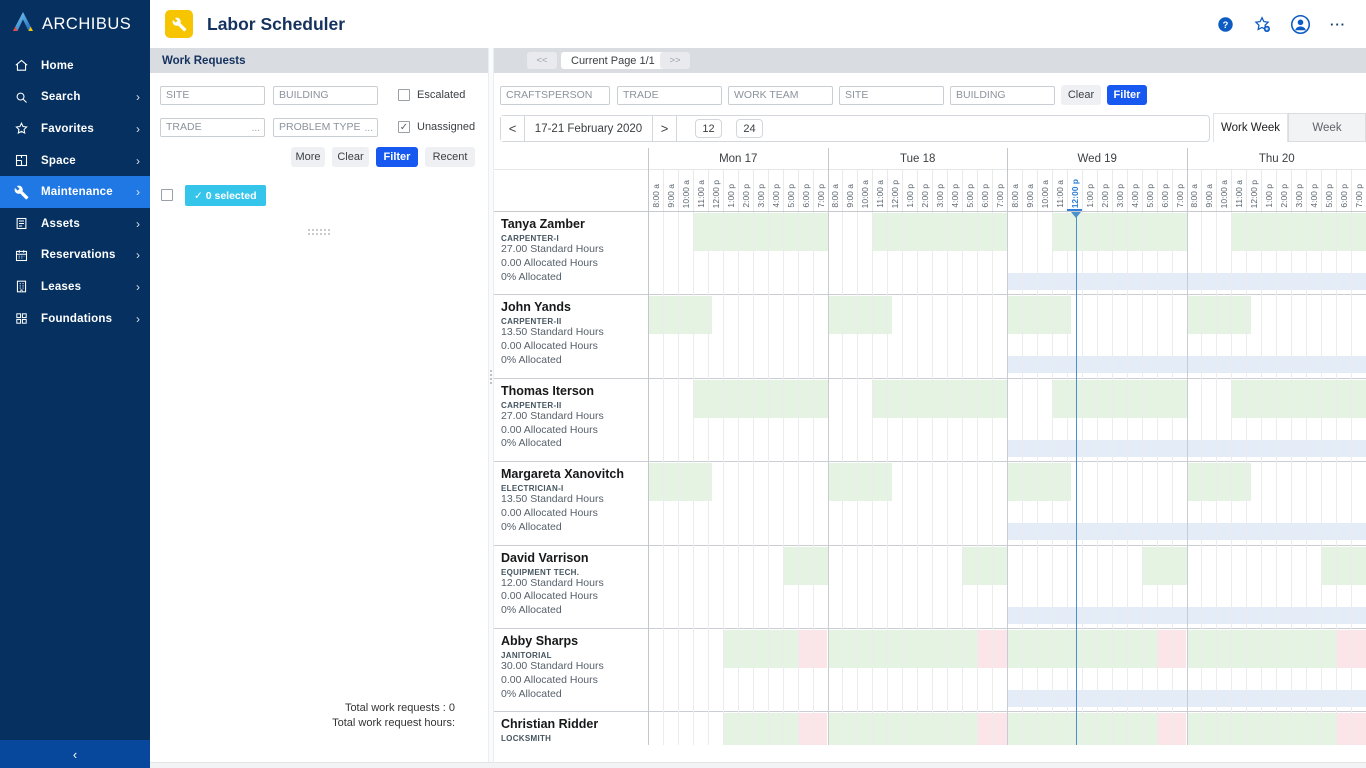  What do you see at coordinates (665, 128) in the screenshot?
I see `next-week-button: >` at bounding box center [665, 128].